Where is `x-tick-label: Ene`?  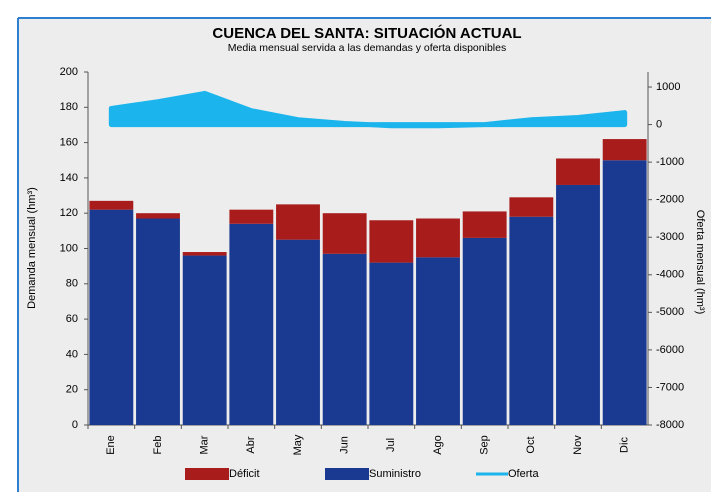
x-tick-label: Ene is located at coordinates (111, 445).